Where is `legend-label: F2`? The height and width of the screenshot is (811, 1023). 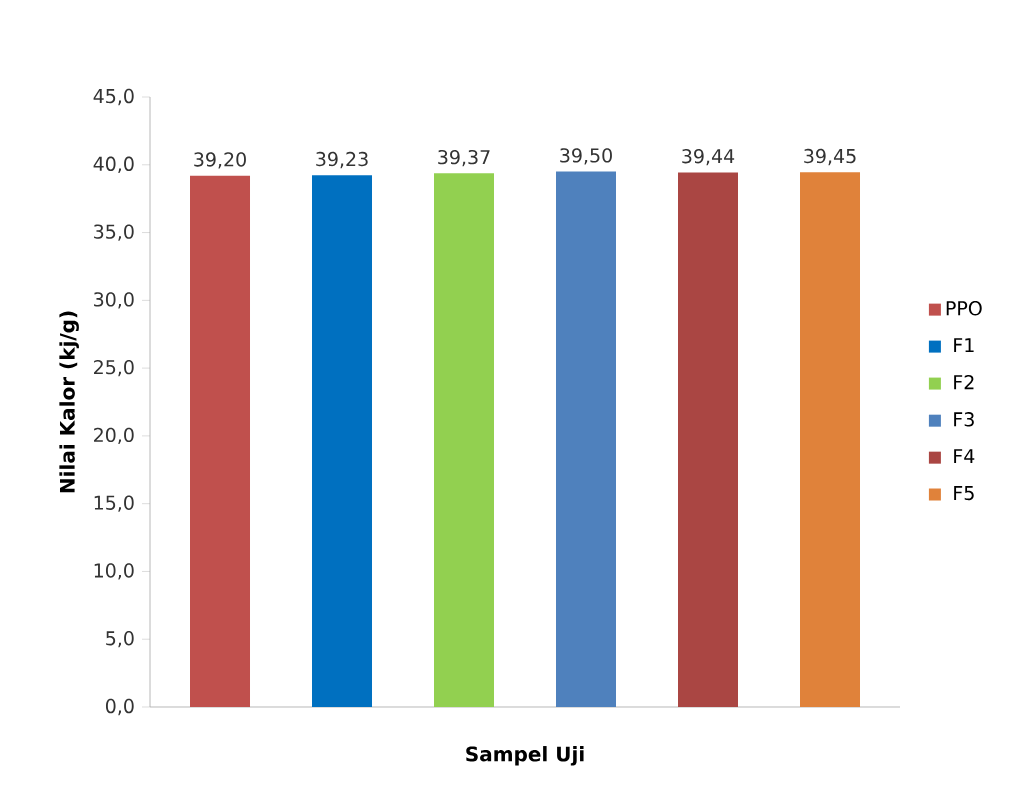 legend-label: F2 is located at coordinates (964, 382).